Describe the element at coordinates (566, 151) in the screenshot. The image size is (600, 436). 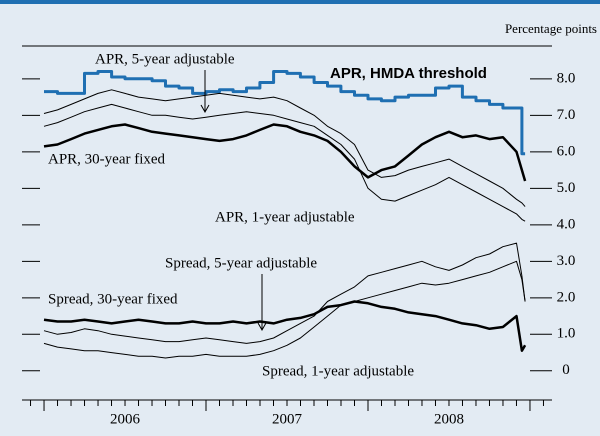
I see `y-tick-label: 6.0` at that location.